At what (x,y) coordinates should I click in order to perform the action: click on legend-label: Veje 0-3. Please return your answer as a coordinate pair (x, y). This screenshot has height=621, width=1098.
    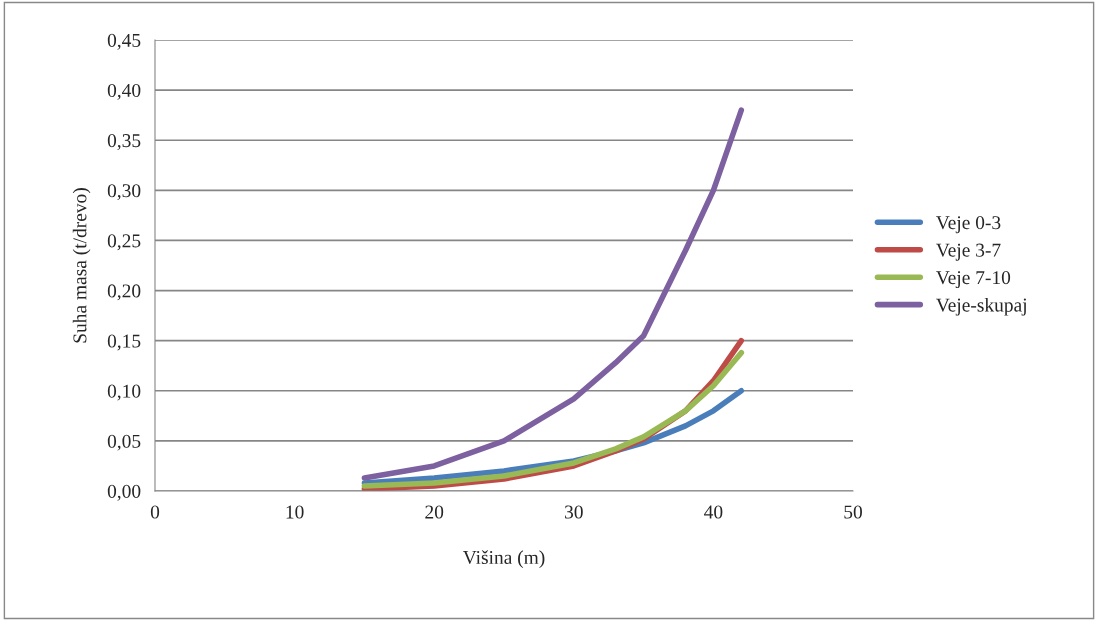
    Looking at the image, I should click on (968, 225).